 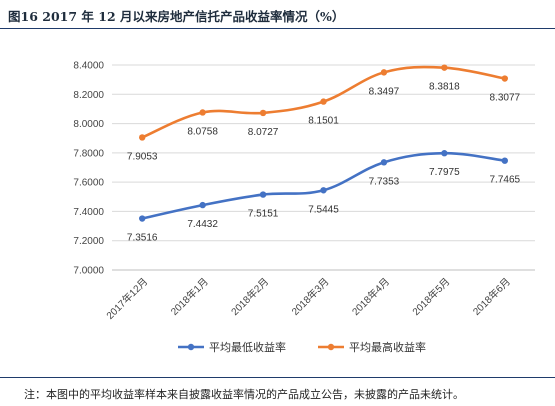 What do you see at coordinates (323, 209) in the screenshot?
I see `data-label: 7.5445` at bounding box center [323, 209].